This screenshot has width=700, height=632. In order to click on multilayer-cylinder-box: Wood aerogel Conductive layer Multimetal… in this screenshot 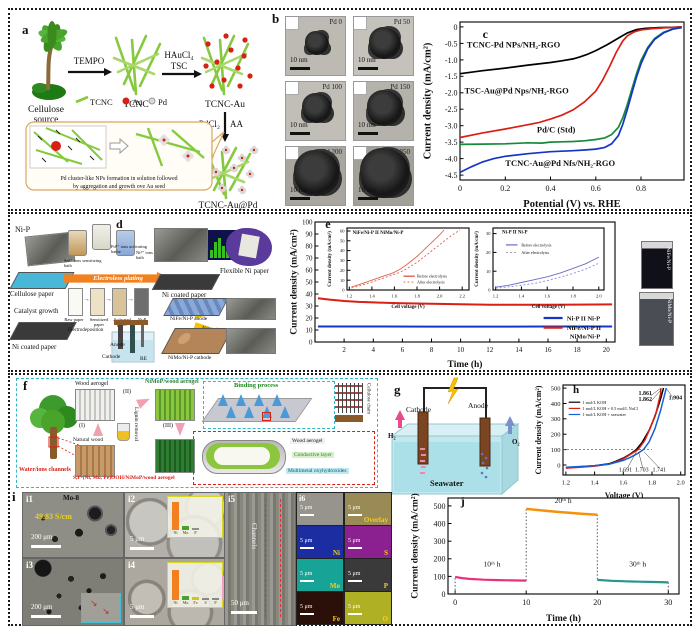, I will do `click(284, 458)`.